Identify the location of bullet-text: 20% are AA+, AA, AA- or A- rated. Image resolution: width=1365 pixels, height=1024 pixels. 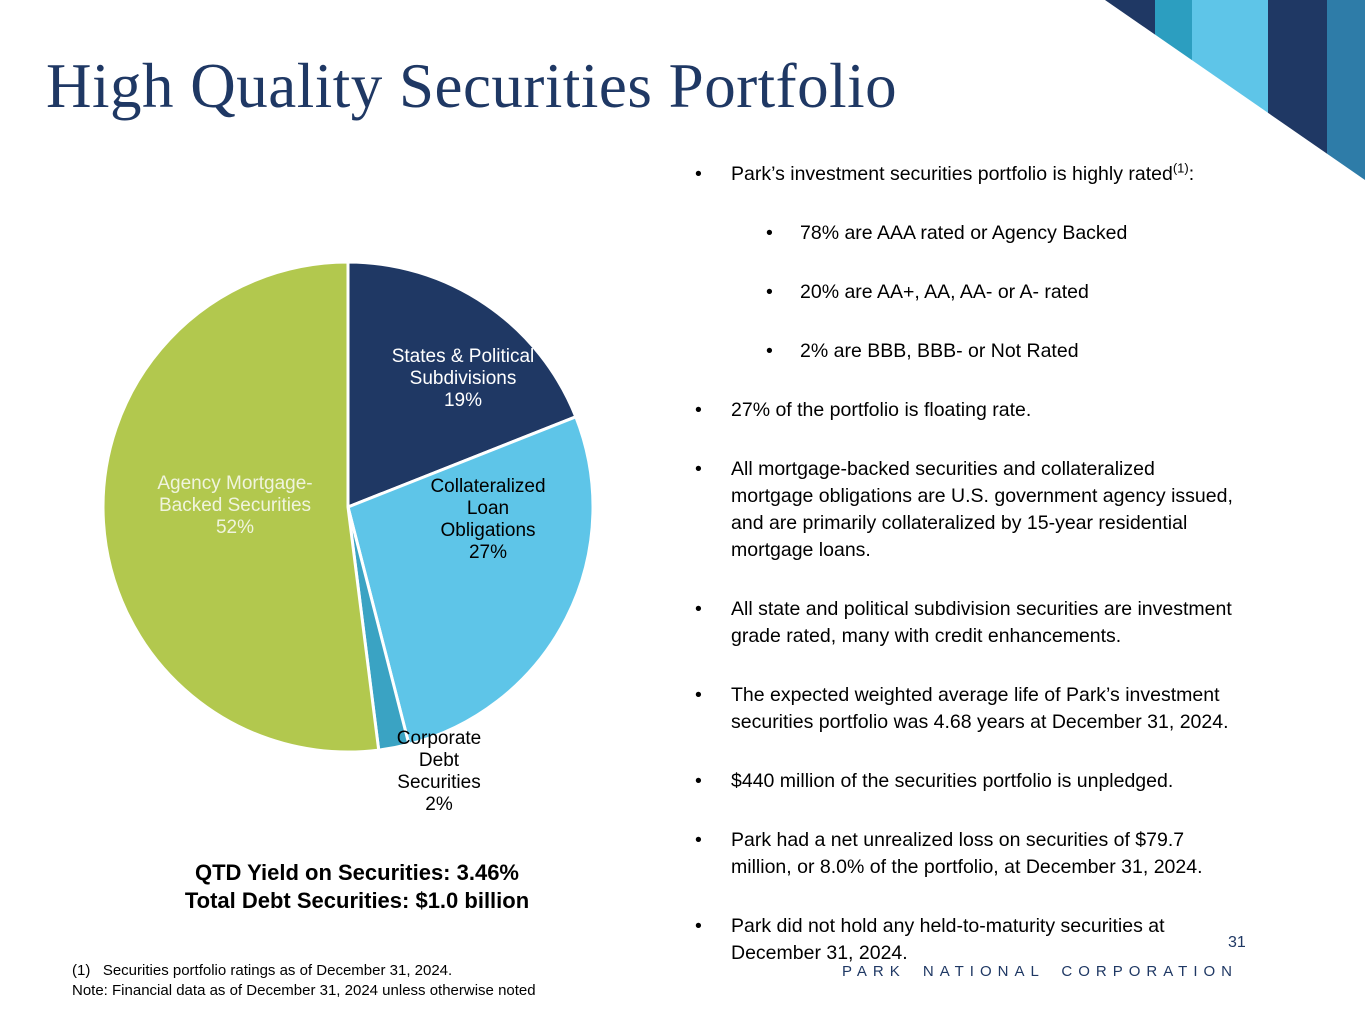
(944, 292).